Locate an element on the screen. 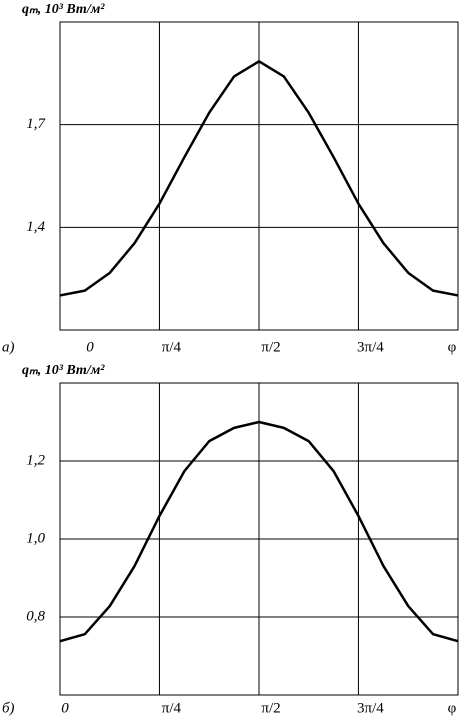 The height and width of the screenshot is (717, 460). y-tick-label: 1,4 is located at coordinates (35, 227).